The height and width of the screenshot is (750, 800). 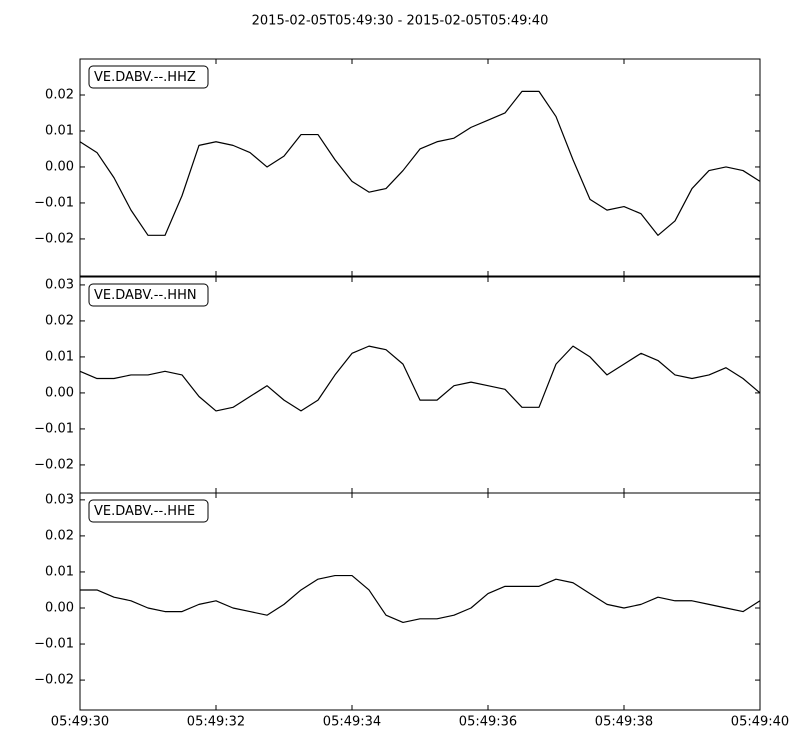 I want to click on legend-label: VE.DABV.--.HHE, so click(x=144, y=511).